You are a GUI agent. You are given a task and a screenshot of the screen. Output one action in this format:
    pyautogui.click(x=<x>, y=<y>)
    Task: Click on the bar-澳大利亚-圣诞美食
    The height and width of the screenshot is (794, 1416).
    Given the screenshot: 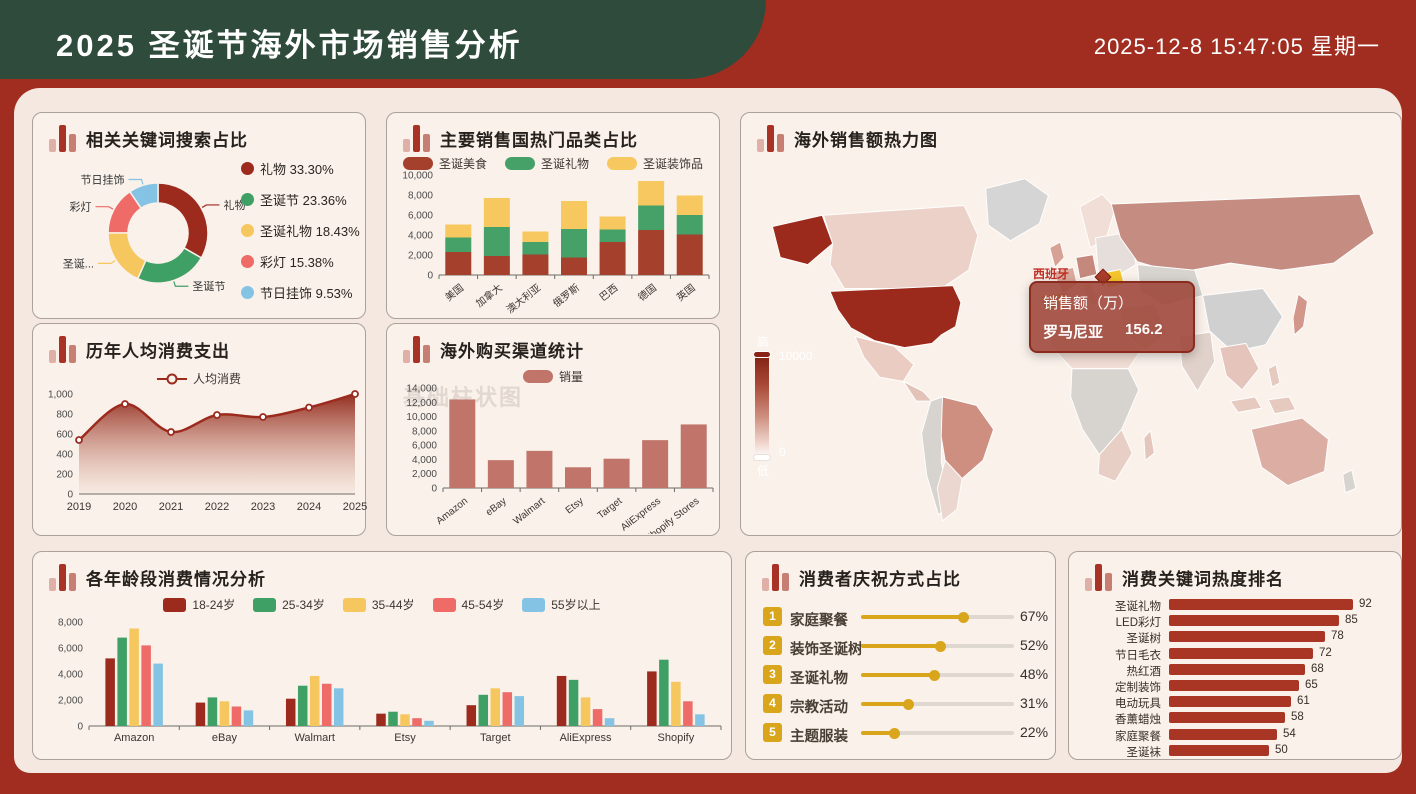 What is the action you would take?
    pyautogui.click(x=535, y=265)
    